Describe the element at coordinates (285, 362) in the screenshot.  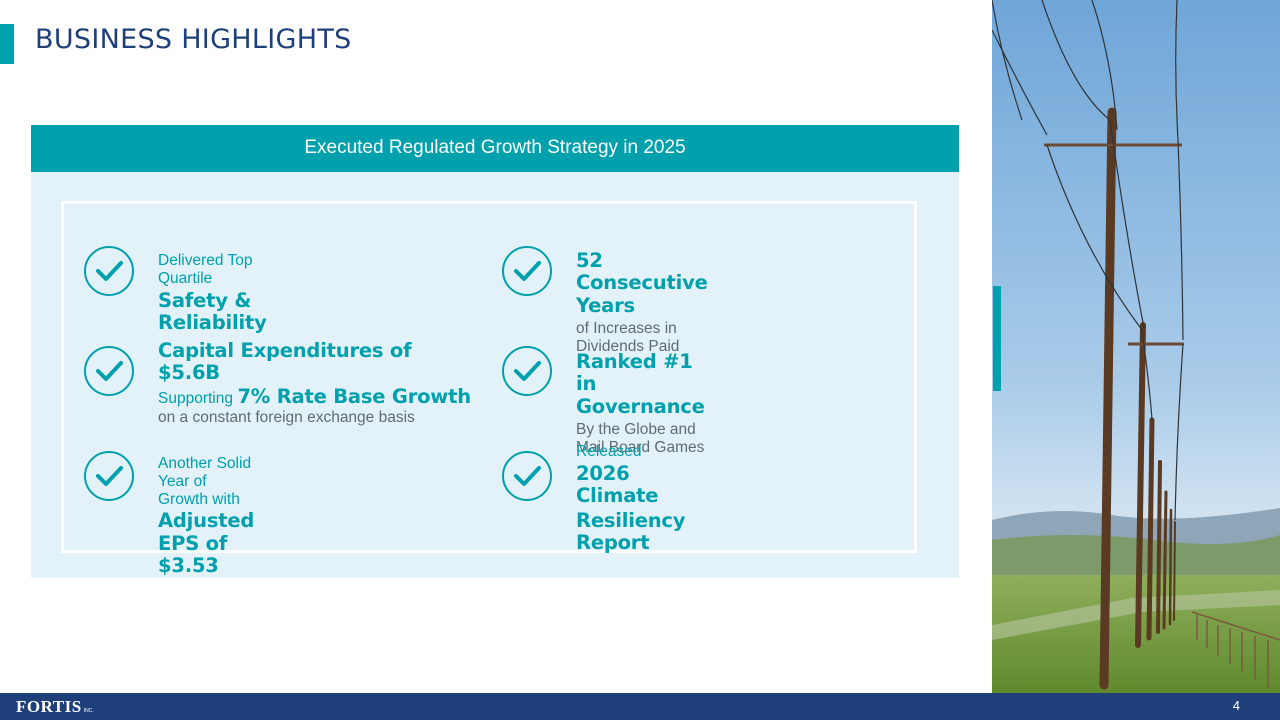
I see `highlight-headline: Capital Expenditures of $5.6B` at that location.